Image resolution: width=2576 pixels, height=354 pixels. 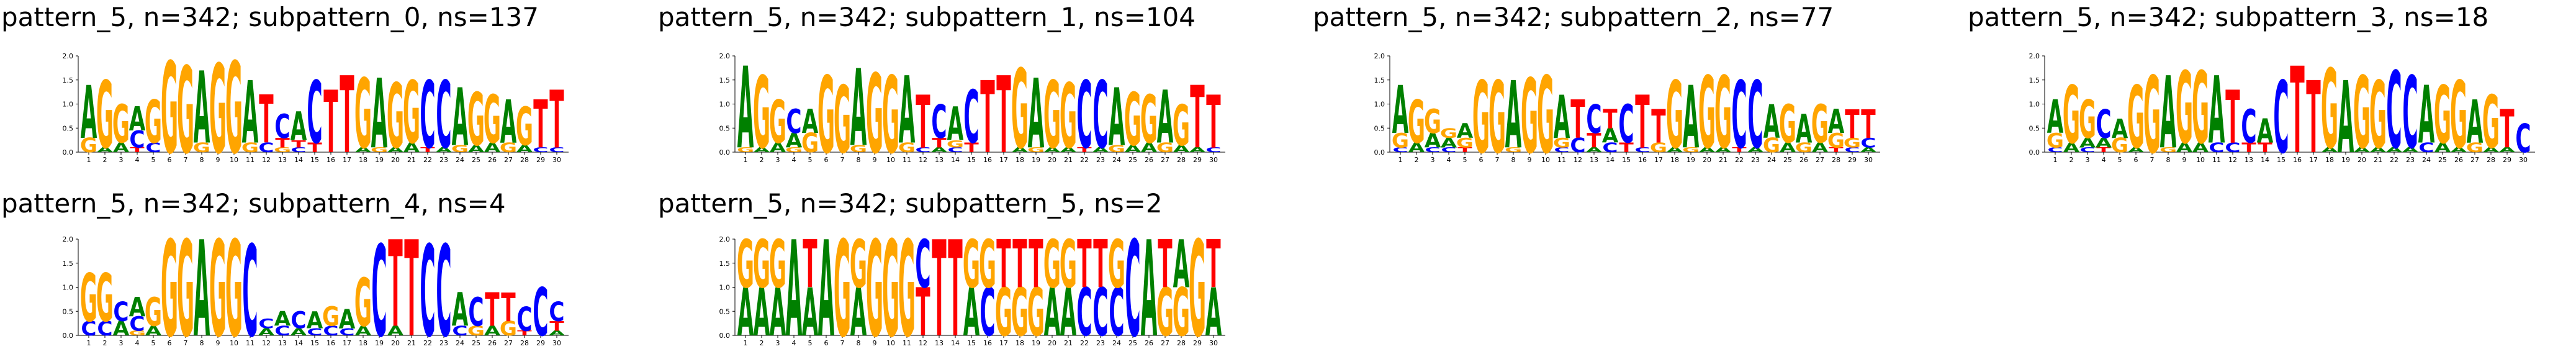 What do you see at coordinates (2228, 17) in the screenshot?
I see `panel-title: pattern_5, n=342; subpattern_3, ns=18` at bounding box center [2228, 17].